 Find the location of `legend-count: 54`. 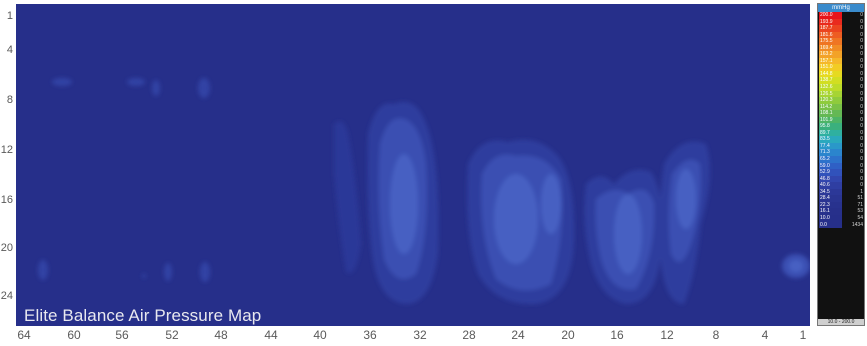

legend-count: 54 is located at coordinates (860, 217).